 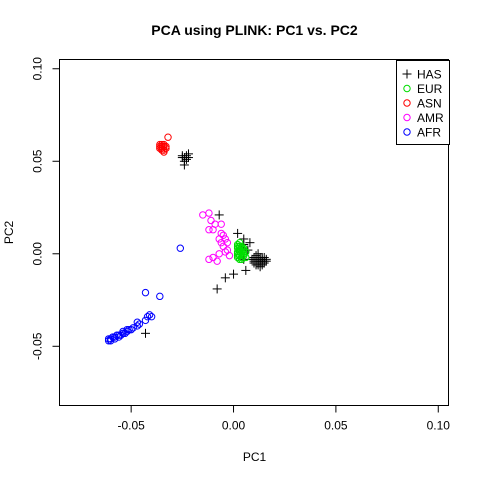 What do you see at coordinates (9, 233) in the screenshot?
I see `y-axis-label: PC2` at bounding box center [9, 233].